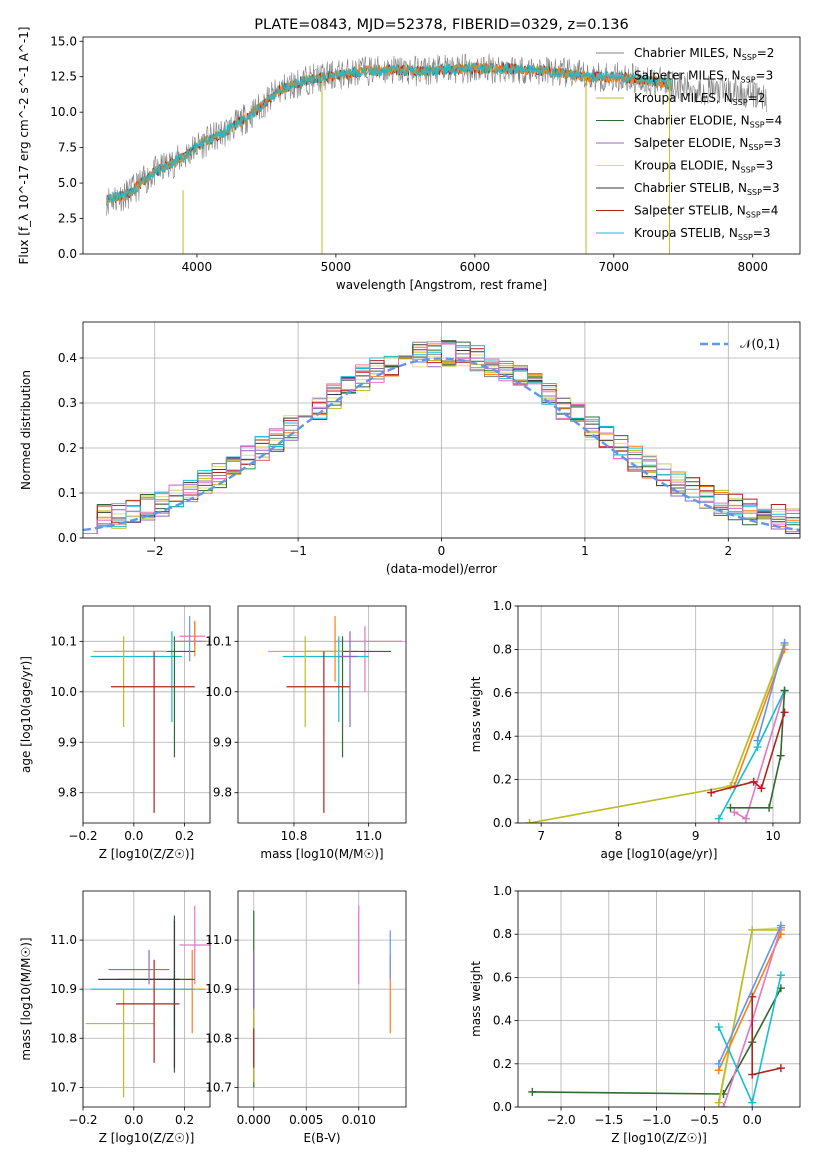 This screenshot has width=819, height=1170. I want to click on legend-label: Chabrier MILES, NSSP=2, so click(704, 54).